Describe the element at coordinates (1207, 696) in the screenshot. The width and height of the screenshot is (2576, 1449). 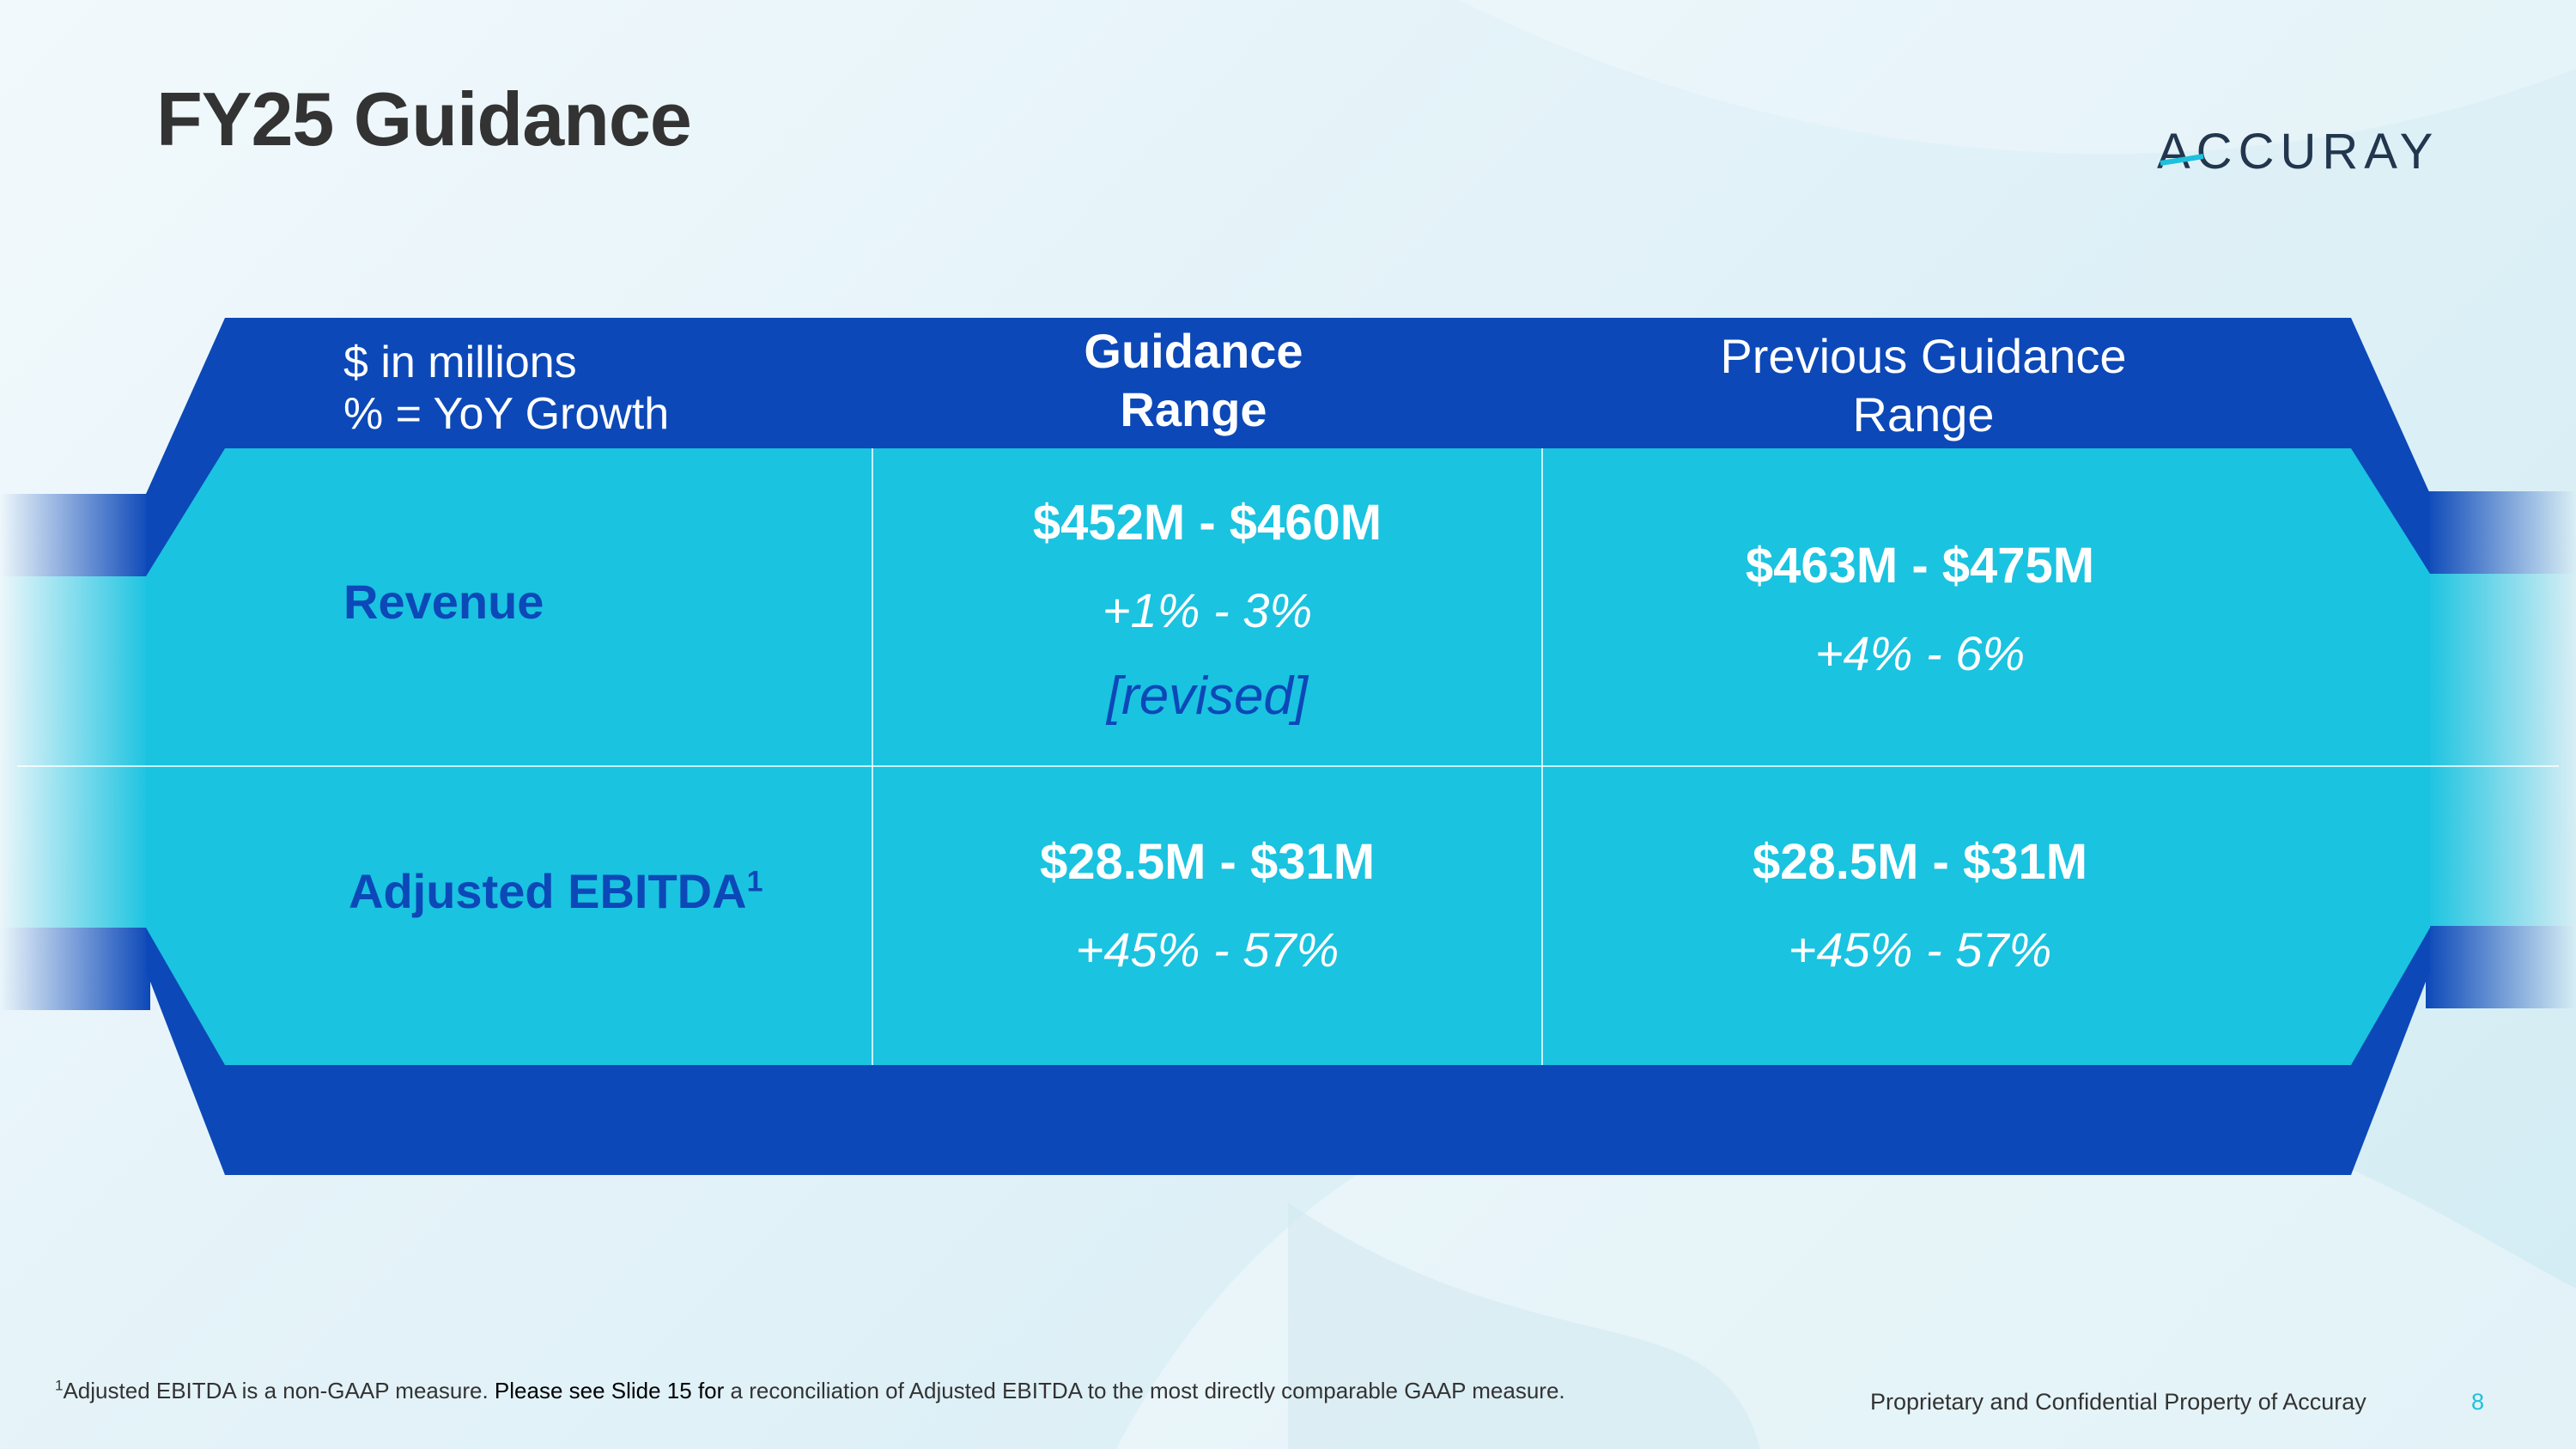
I see `revenue-revised-note: [revised]` at that location.